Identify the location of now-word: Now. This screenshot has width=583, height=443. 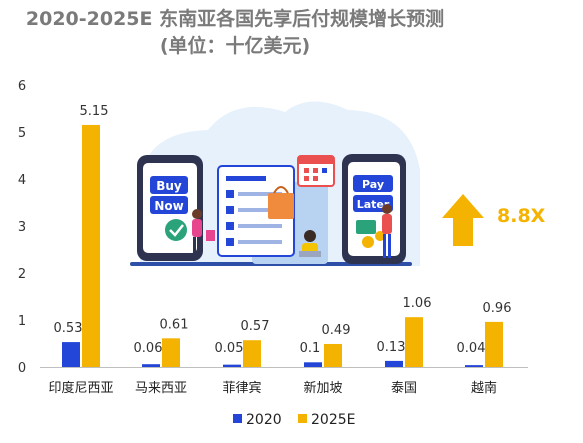
(168, 206).